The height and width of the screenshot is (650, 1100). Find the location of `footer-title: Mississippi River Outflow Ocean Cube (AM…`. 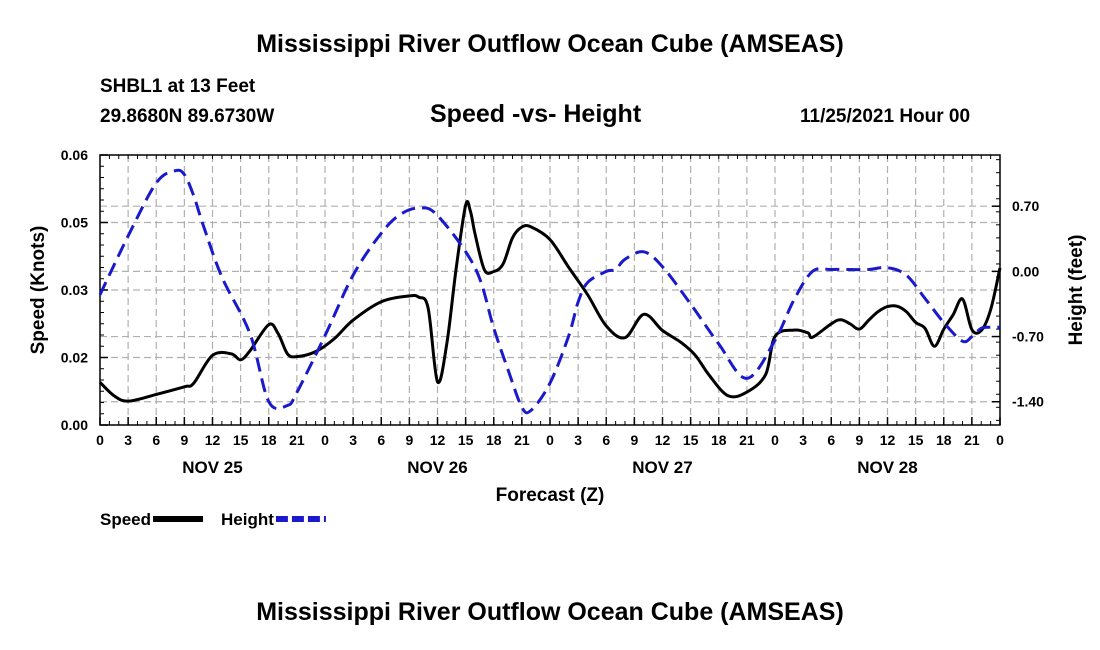

footer-title: Mississippi River Outflow Ocean Cube (AM… is located at coordinates (550, 612).